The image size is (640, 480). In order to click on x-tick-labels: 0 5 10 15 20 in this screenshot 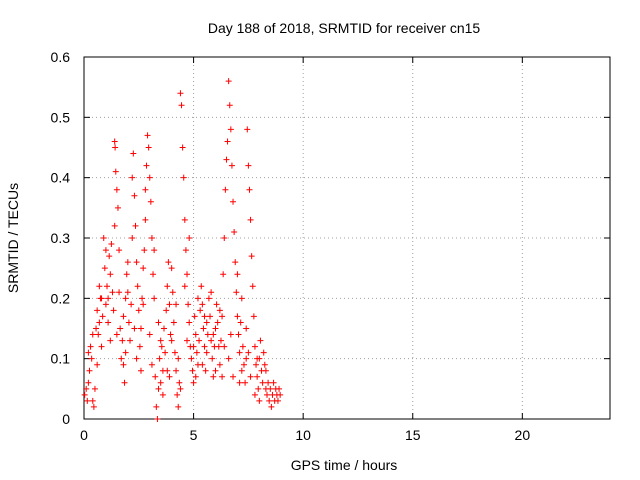, I will do `click(305, 435)`.